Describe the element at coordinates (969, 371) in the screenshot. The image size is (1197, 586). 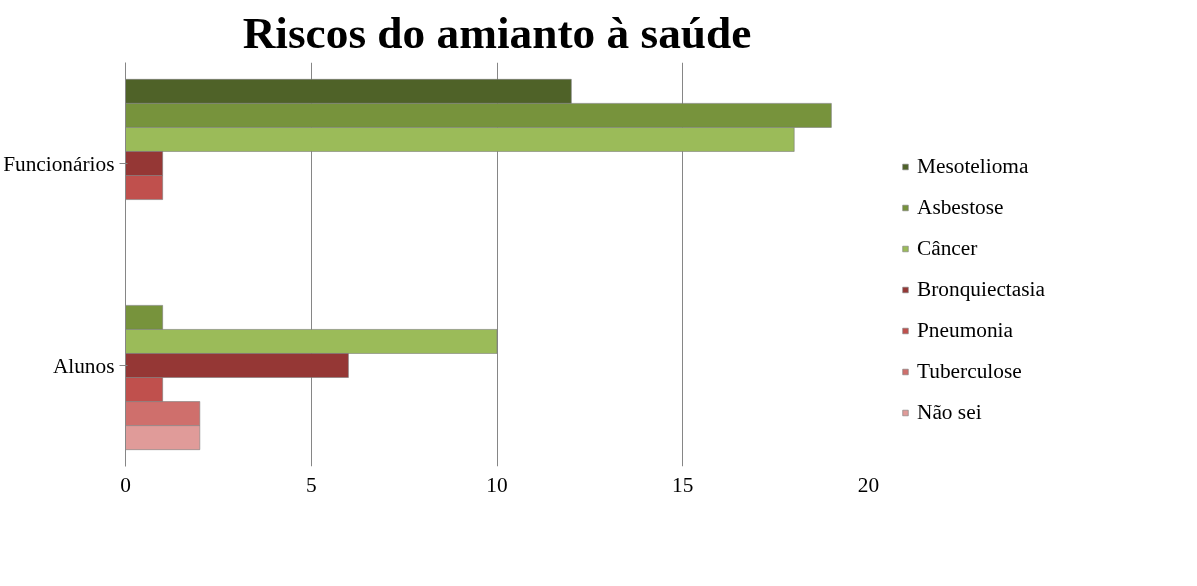
I see `legend-label: Tuberculose` at that location.